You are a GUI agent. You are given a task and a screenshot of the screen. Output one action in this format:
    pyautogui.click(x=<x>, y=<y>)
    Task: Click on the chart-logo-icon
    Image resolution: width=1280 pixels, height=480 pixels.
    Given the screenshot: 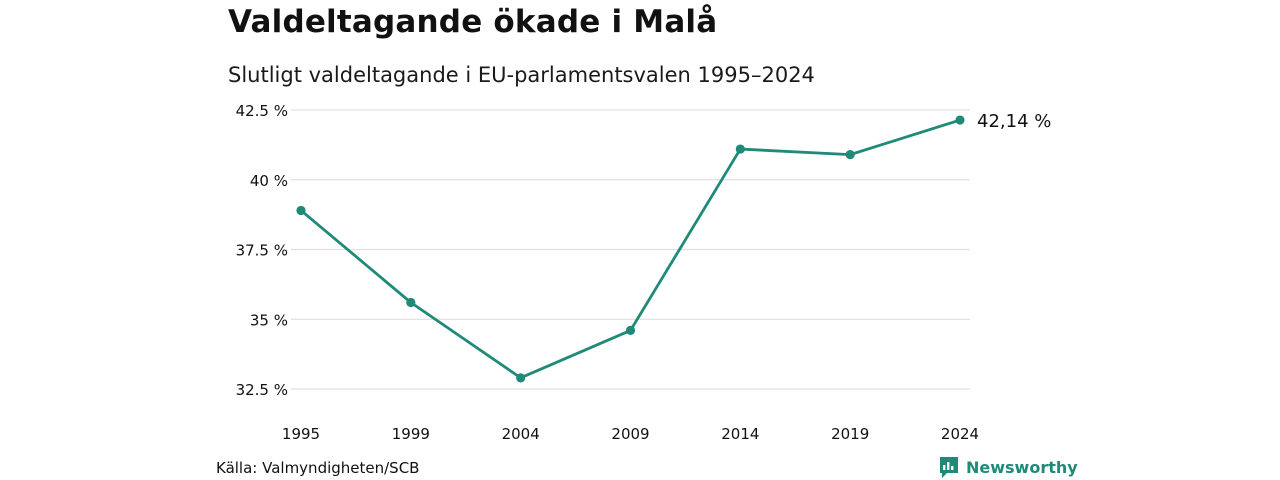 What is the action you would take?
    pyautogui.click(x=949, y=467)
    